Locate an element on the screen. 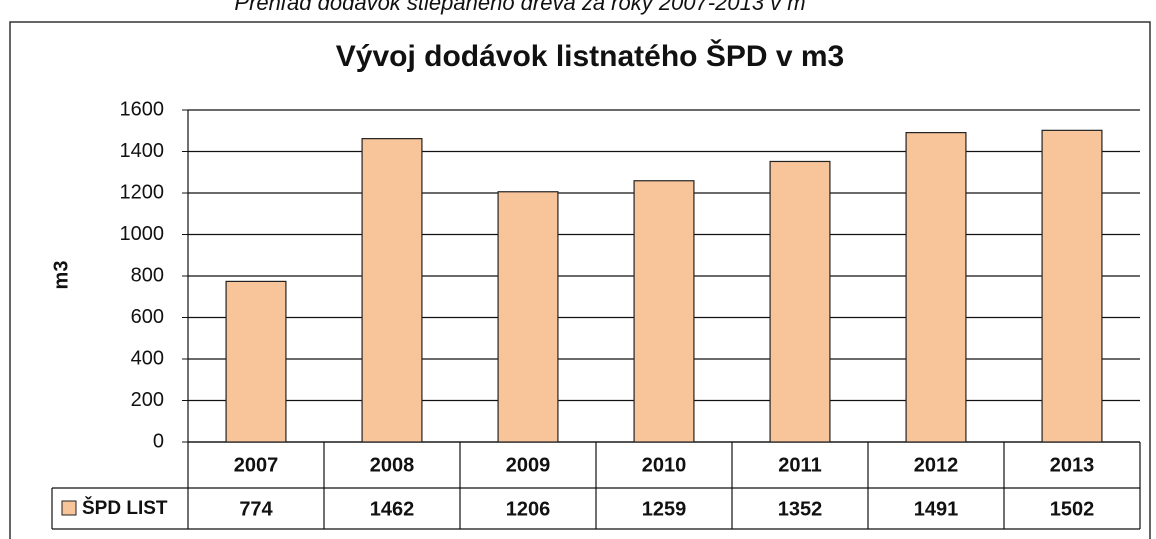 The height and width of the screenshot is (539, 1156). y-tick-label: 1000 is located at coordinates (142, 234).